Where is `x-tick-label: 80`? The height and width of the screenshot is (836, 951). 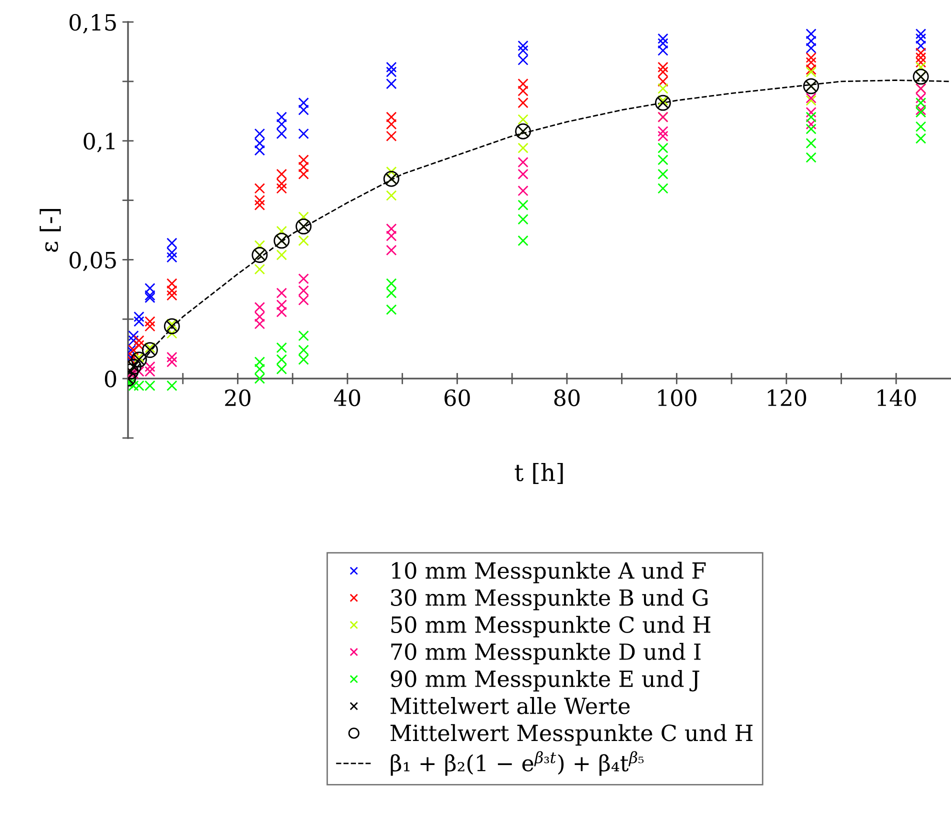
x-tick-label: 80 is located at coordinates (567, 397).